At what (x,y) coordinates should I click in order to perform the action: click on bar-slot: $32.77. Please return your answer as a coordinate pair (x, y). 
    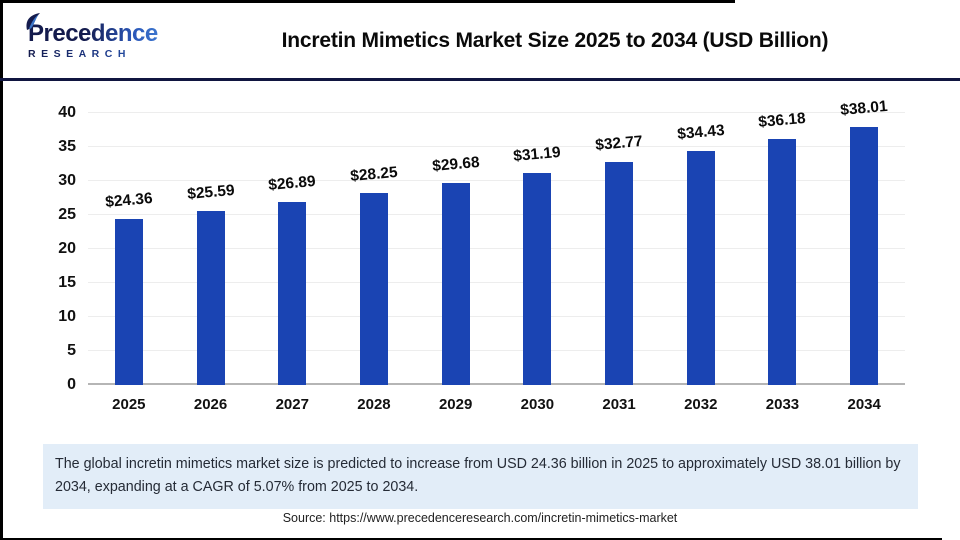
    Looking at the image, I should click on (619, 249).